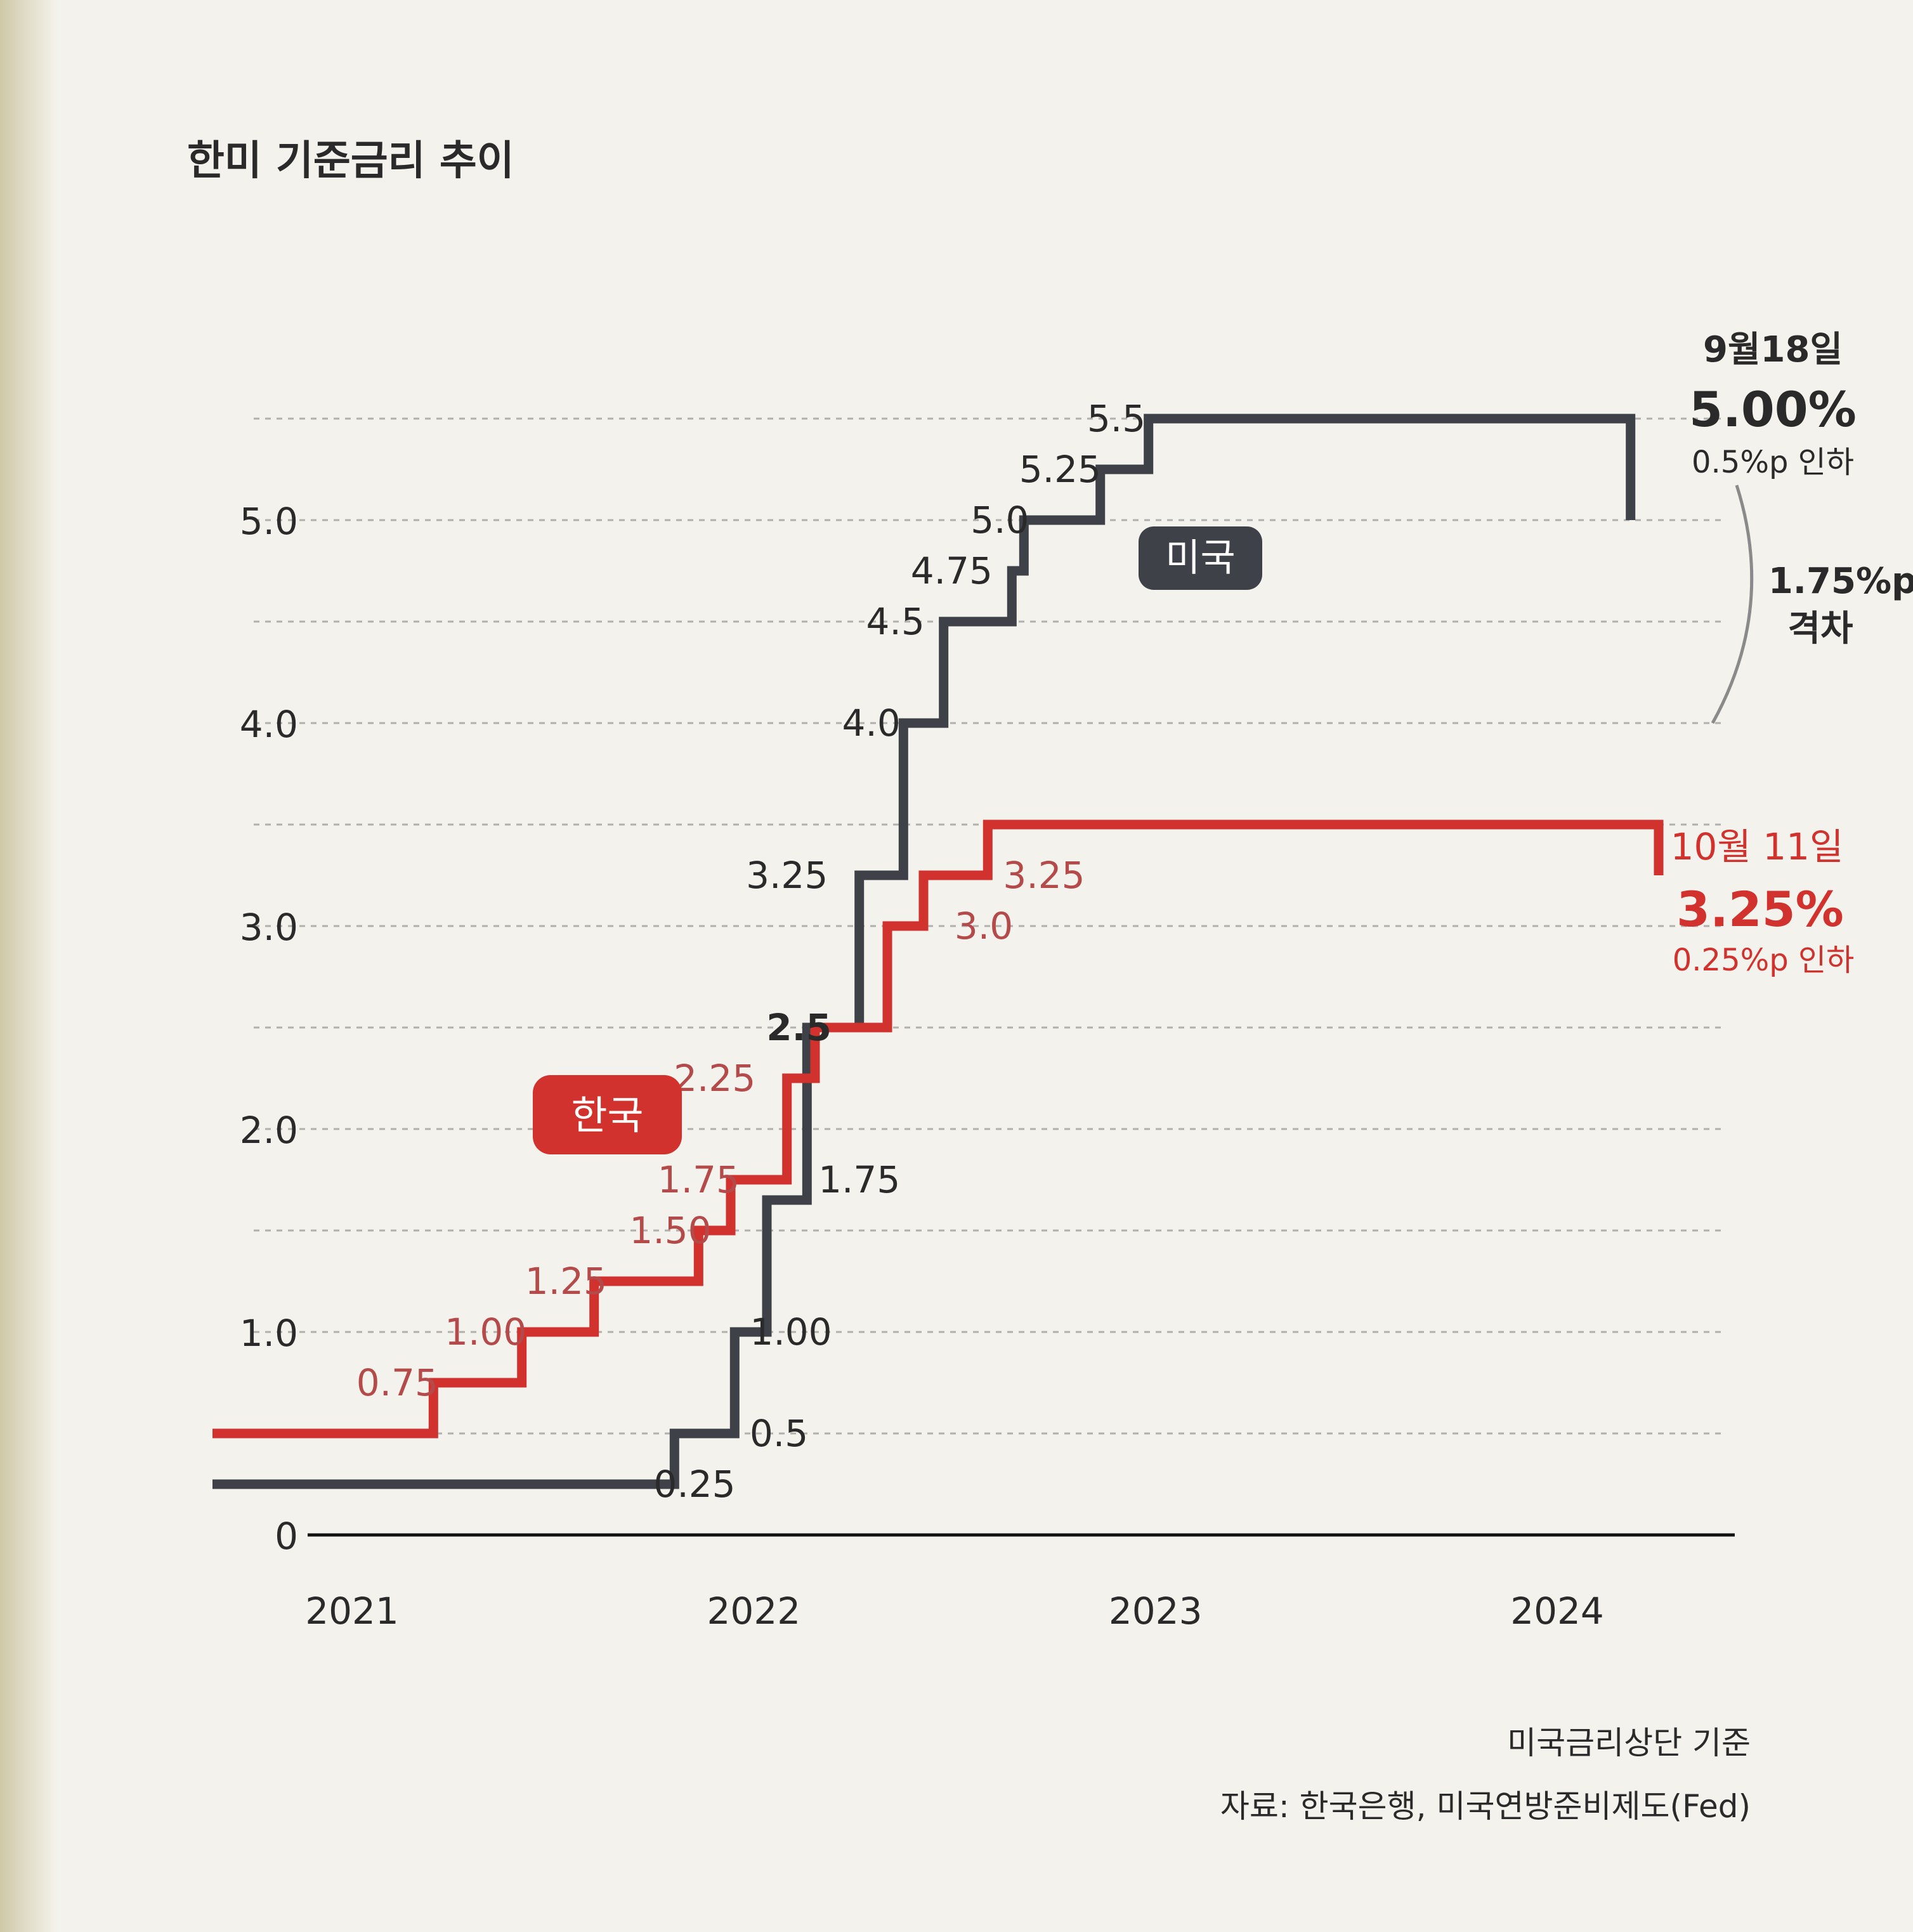 The image size is (1913, 1932). Describe the element at coordinates (694, 1484) in the screenshot. I see `data-label: 0.25` at that location.